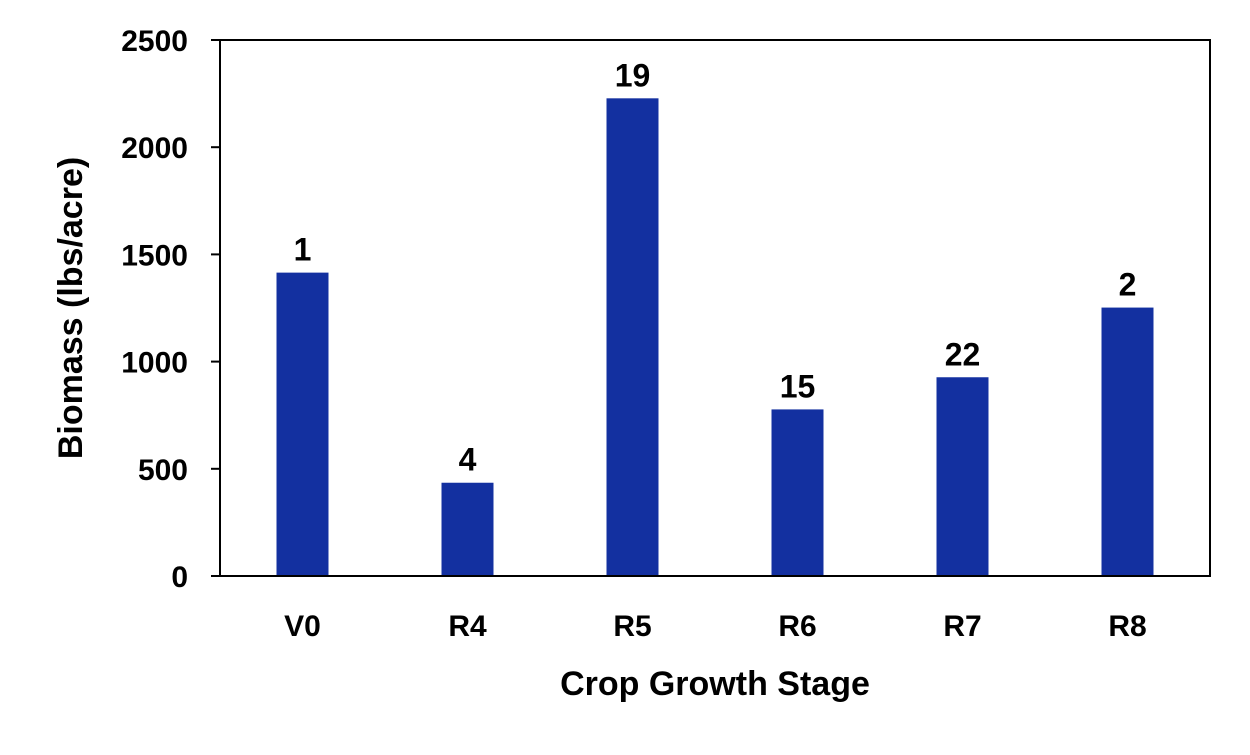 The image size is (1250, 755). What do you see at coordinates (798, 386) in the screenshot?
I see `data-label-r6: 15` at bounding box center [798, 386].